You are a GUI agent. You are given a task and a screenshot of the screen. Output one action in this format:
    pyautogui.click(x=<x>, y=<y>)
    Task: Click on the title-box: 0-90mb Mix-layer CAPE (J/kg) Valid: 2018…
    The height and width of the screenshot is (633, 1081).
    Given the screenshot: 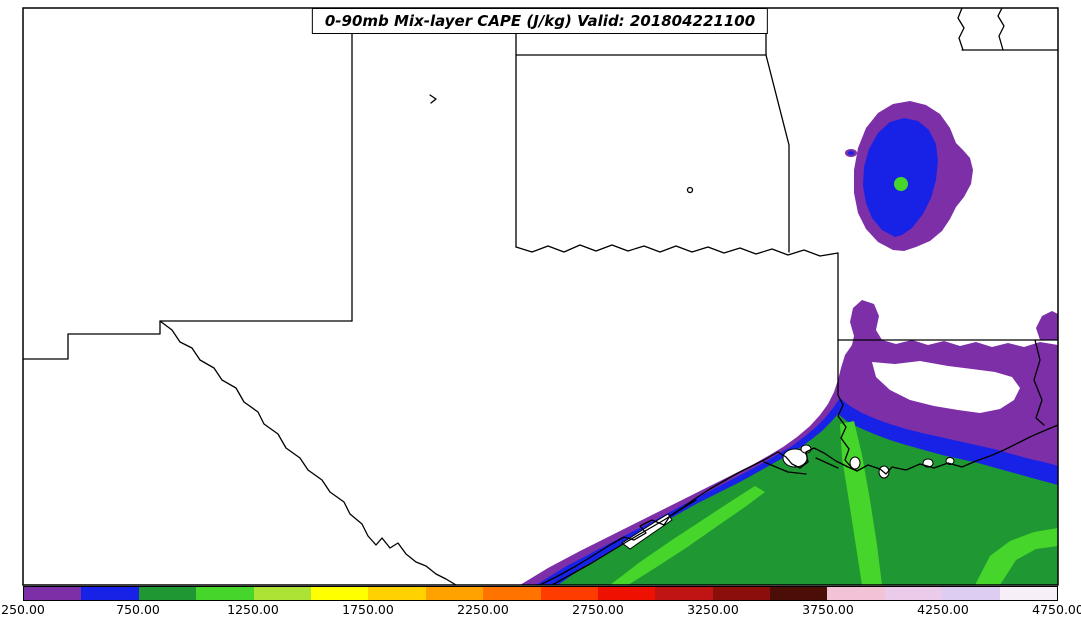 What is the action you would take?
    pyautogui.click(x=540, y=21)
    